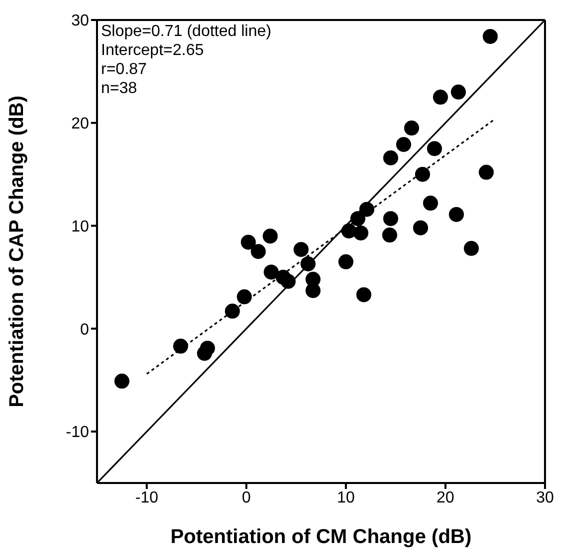 This screenshot has width=570, height=560. Describe the element at coordinates (445, 497) in the screenshot. I see `x-tick-label: 20` at that location.